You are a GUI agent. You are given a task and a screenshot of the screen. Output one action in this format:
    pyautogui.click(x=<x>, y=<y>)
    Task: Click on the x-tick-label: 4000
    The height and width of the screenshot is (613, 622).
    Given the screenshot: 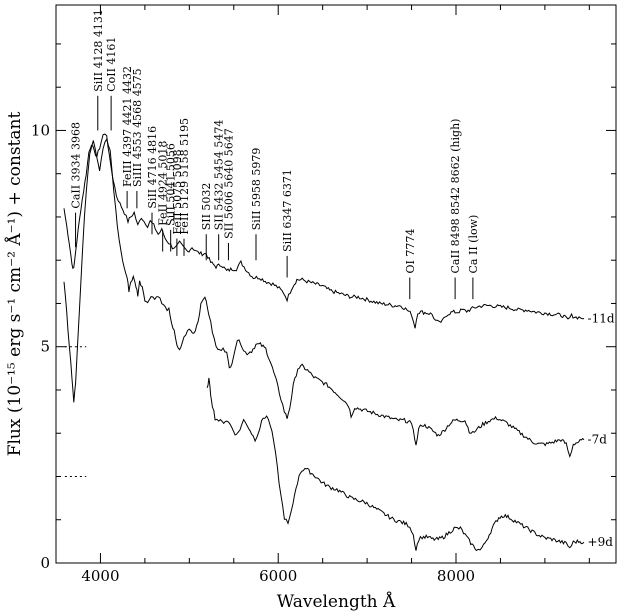 What is the action you would take?
    pyautogui.click(x=100, y=576)
    